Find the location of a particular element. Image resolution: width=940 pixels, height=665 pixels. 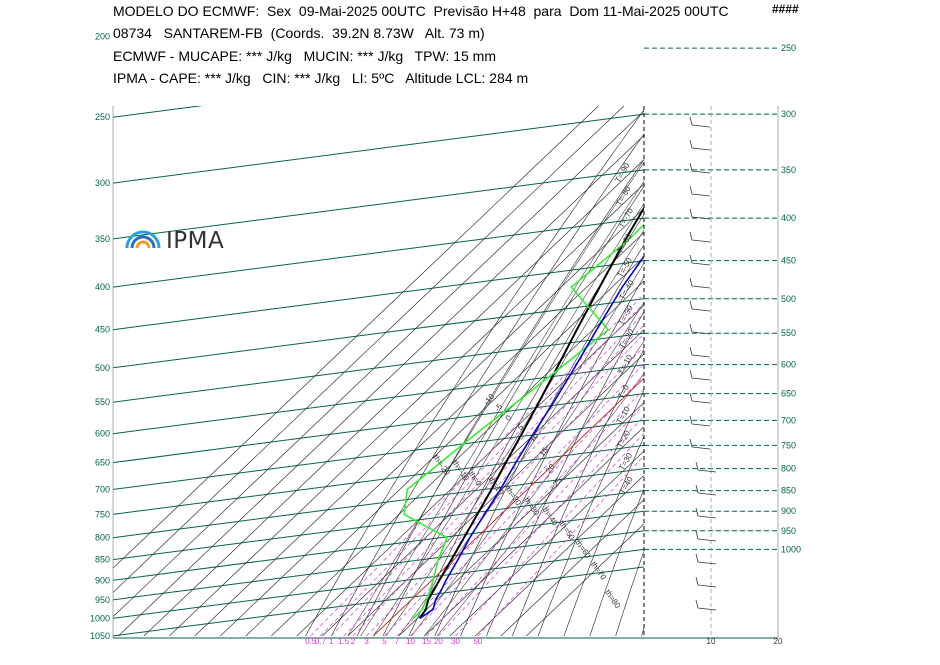

moist-adiabat-label: 20 is located at coordinates (550, 468).